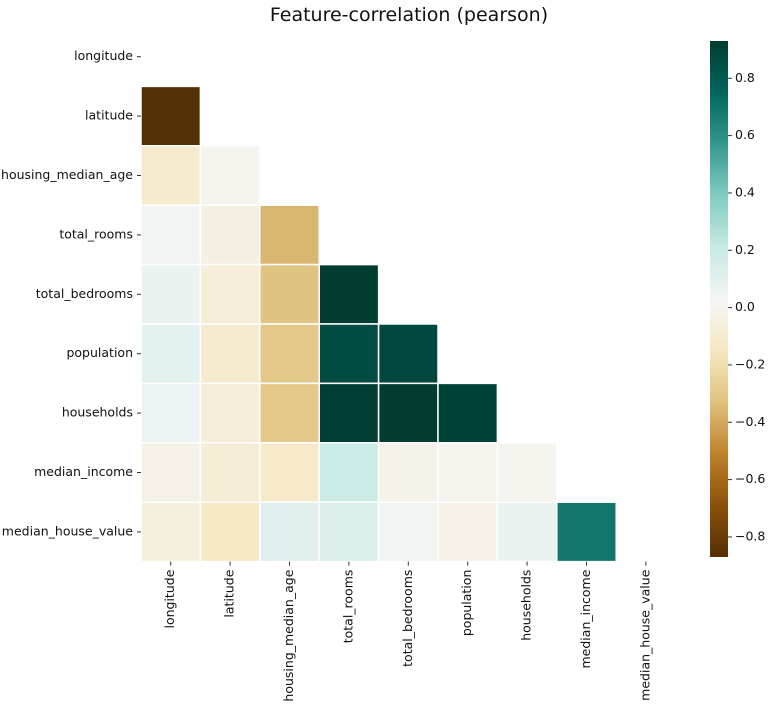 This screenshot has width=771, height=712. What do you see at coordinates (468, 472) in the screenshot?
I see `heatmap-cell-median_income-population` at bounding box center [468, 472].